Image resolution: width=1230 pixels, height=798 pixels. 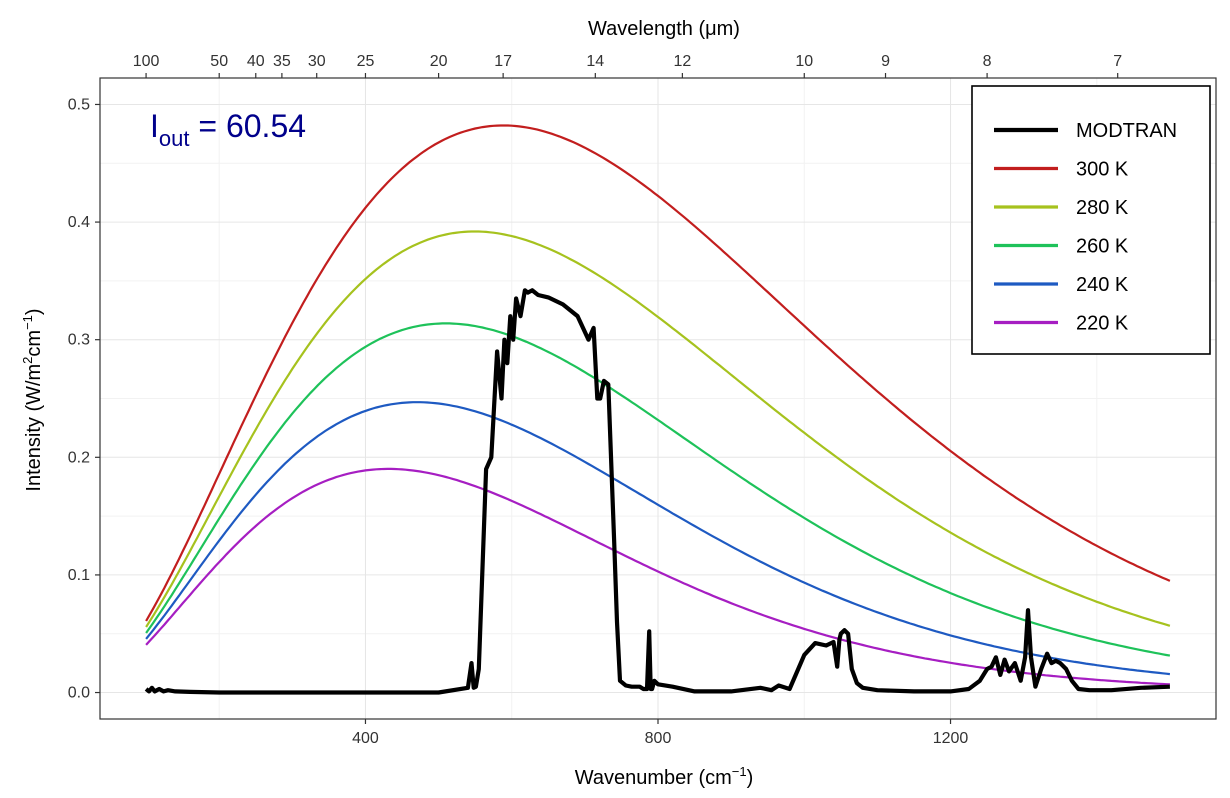 I want to click on legend-label: 220 K, so click(x=1102, y=324).